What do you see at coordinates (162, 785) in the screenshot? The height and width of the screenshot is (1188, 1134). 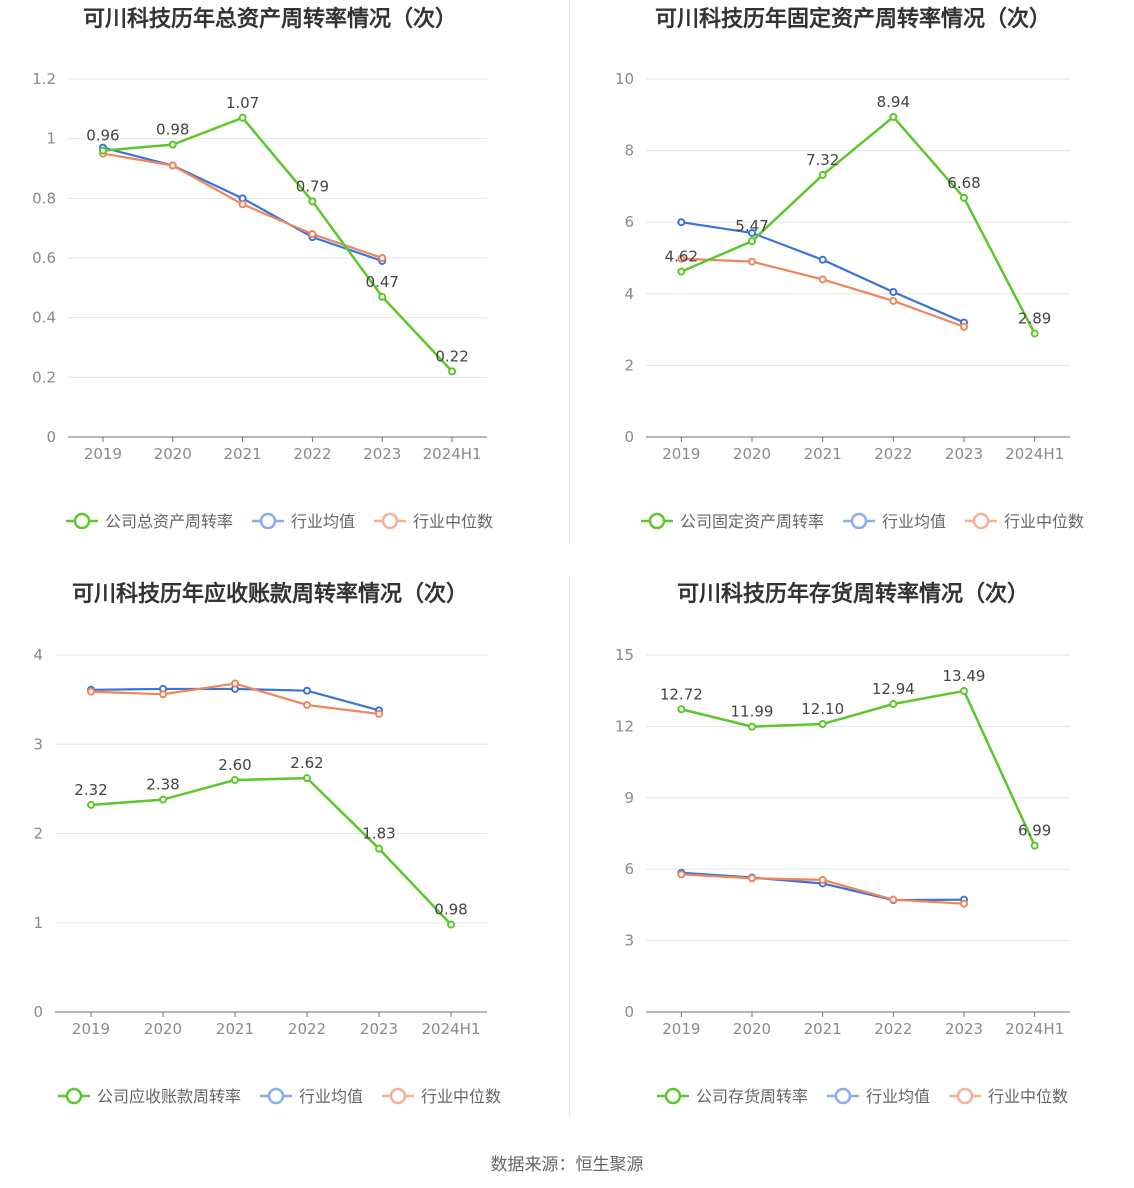 I see `data-label: 2.38` at bounding box center [162, 785].